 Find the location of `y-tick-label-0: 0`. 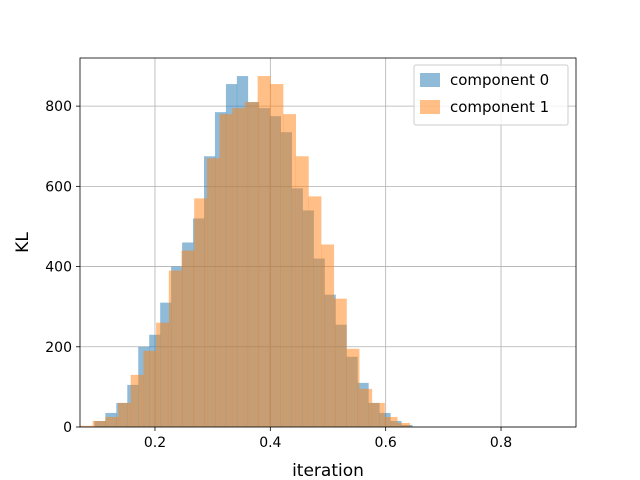

y-tick-label-0: 0 is located at coordinates (67, 428).